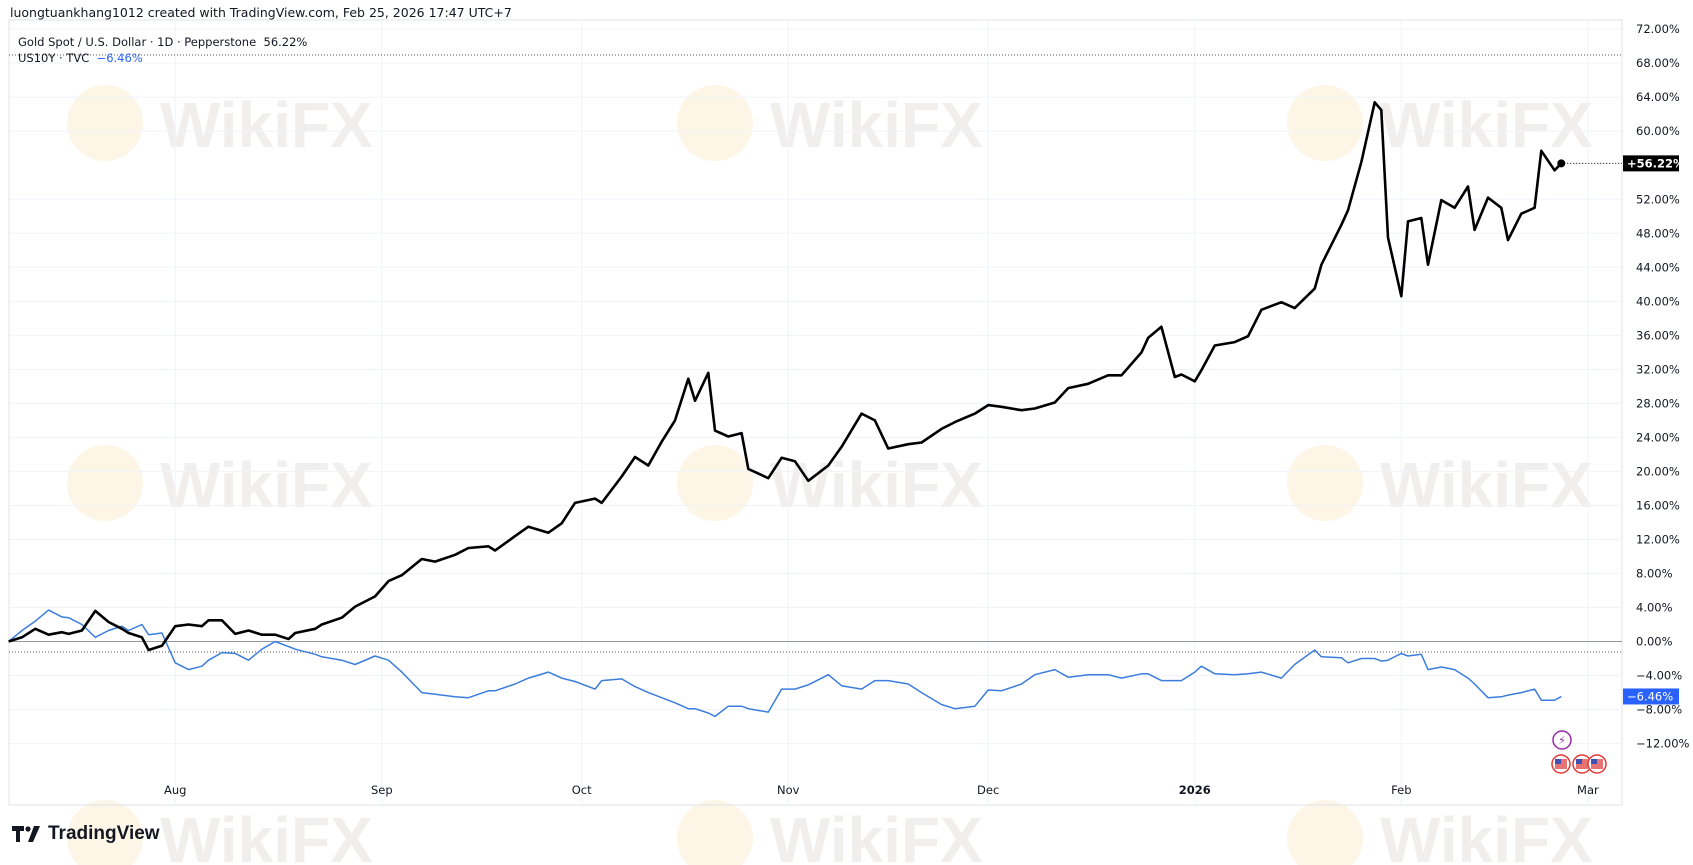 Image resolution: width=1693 pixels, height=865 pixels. Describe the element at coordinates (1658, 29) in the screenshot. I see `y-tick-label: 72.00%` at that location.